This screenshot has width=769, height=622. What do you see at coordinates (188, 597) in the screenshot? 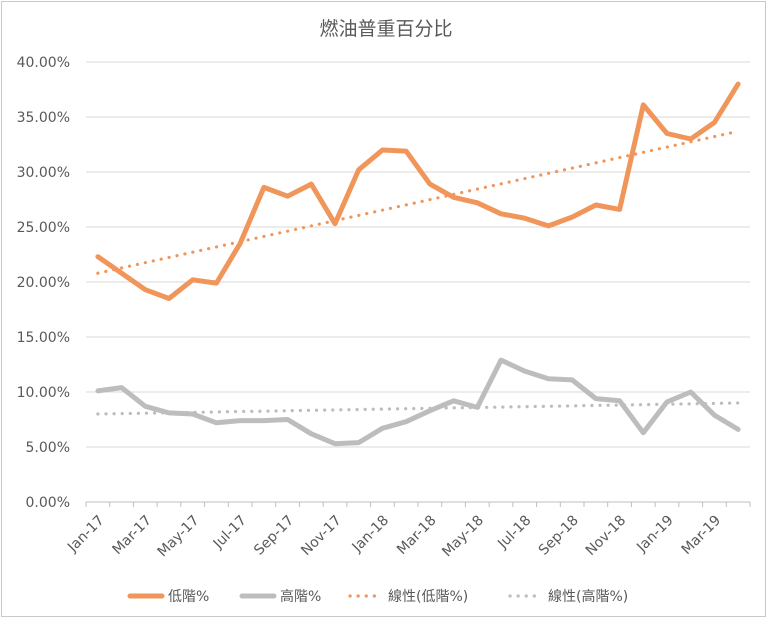
I see `legend-label: 低階%` at bounding box center [188, 597].